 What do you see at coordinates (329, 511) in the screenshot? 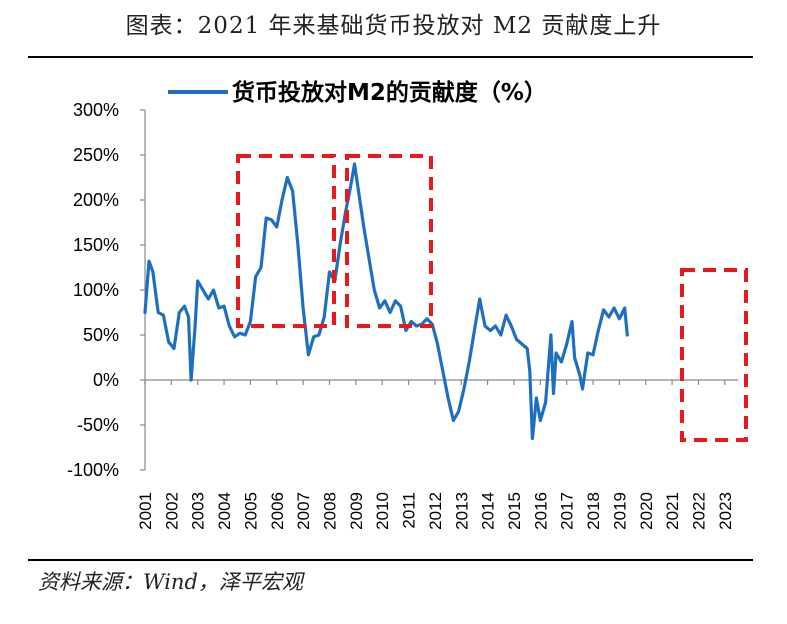
I see `x-tick-label: 2008` at bounding box center [329, 511].